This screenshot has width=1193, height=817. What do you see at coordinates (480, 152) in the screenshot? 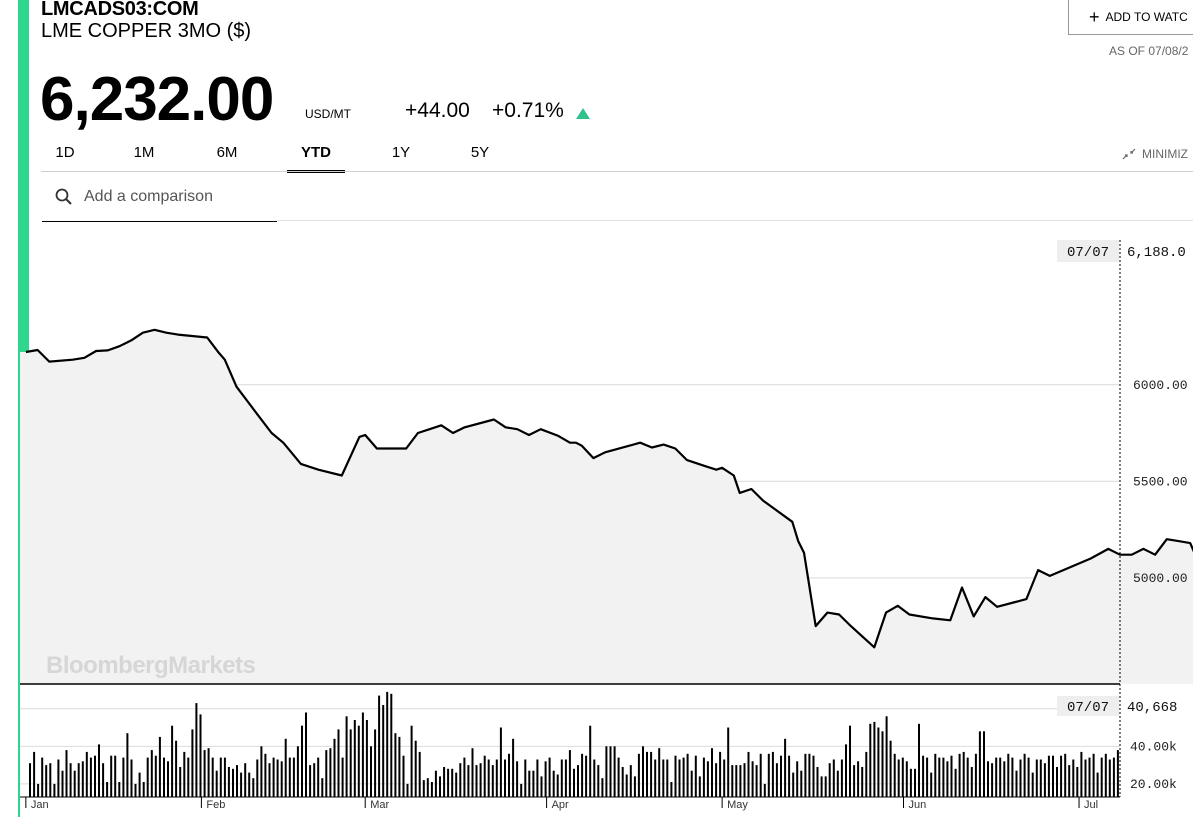
I see `tab-5y: 5Y` at bounding box center [480, 152].